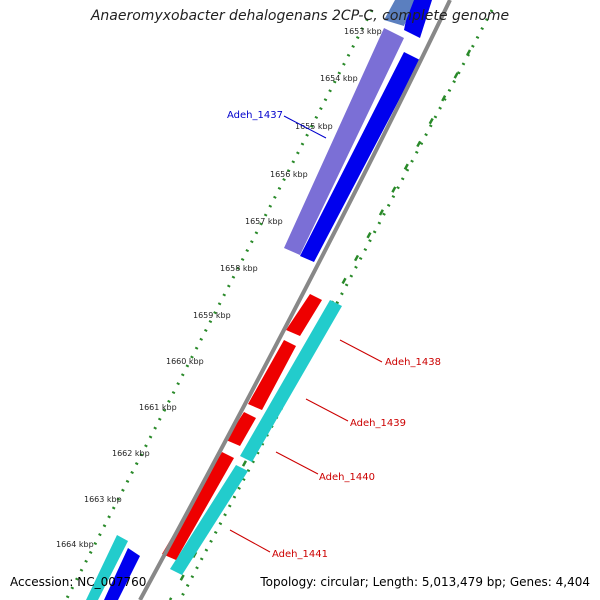 The image size is (600, 600). Describe the element at coordinates (363, 31) in the screenshot. I see `kbp-tick-label: 1653 kbp` at that location.